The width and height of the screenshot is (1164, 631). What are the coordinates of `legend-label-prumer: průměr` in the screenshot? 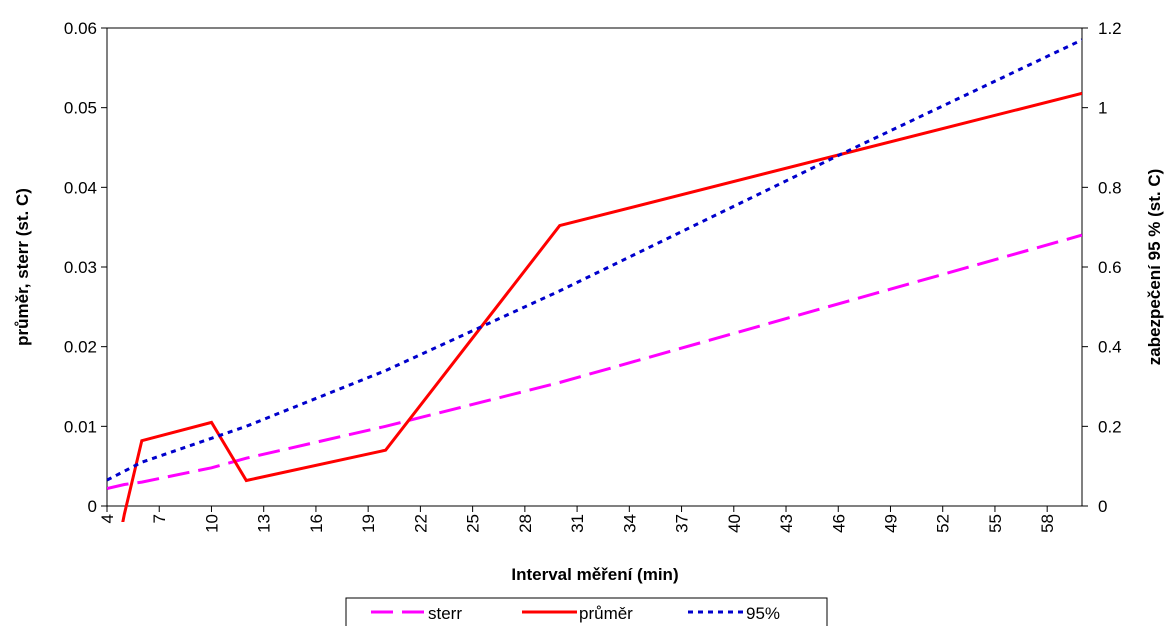 It's located at (606, 613).